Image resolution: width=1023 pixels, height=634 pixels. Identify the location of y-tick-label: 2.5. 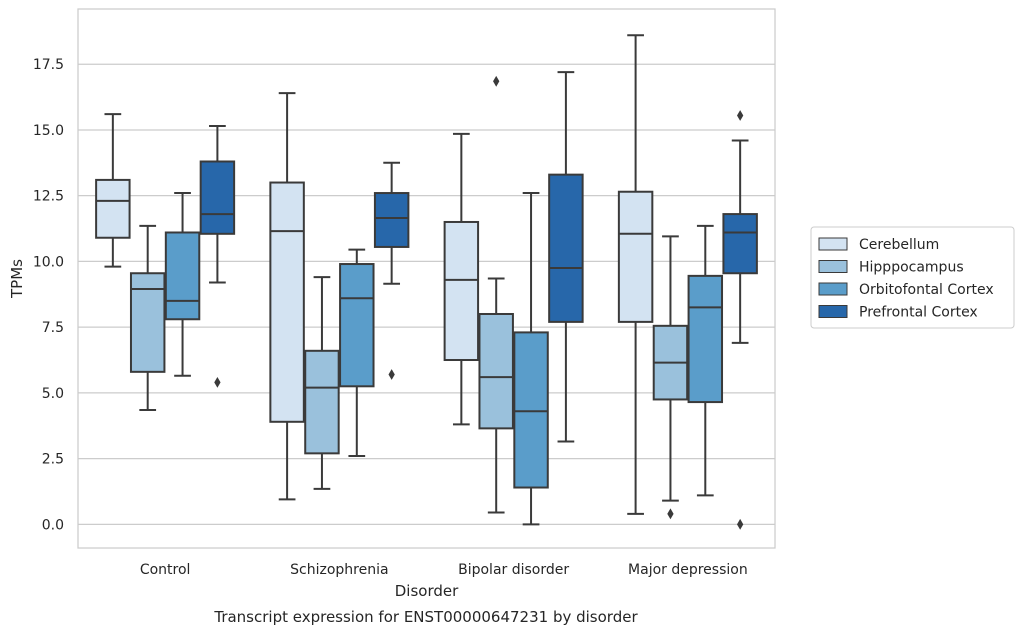
(53, 460).